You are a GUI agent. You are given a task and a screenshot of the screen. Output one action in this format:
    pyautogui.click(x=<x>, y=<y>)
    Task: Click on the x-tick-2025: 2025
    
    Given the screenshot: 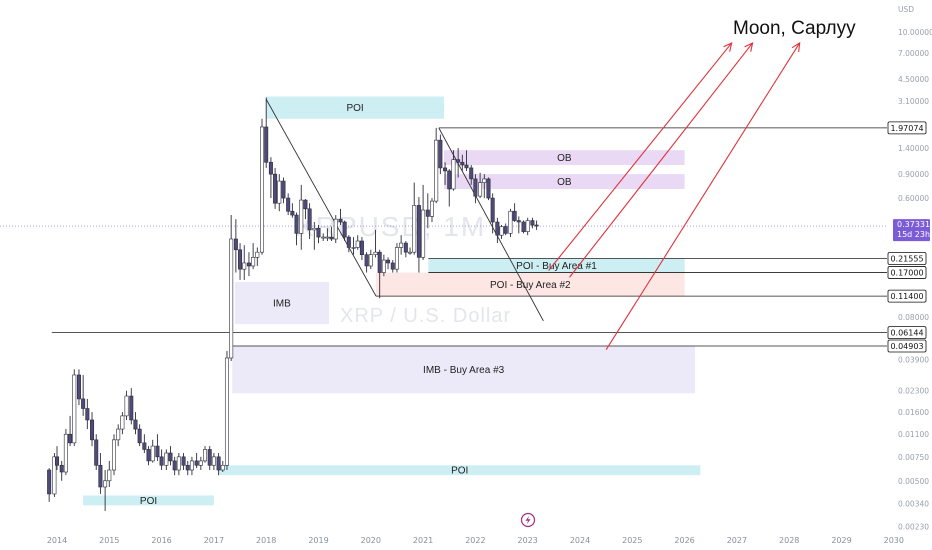 What is the action you would take?
    pyautogui.click(x=632, y=540)
    